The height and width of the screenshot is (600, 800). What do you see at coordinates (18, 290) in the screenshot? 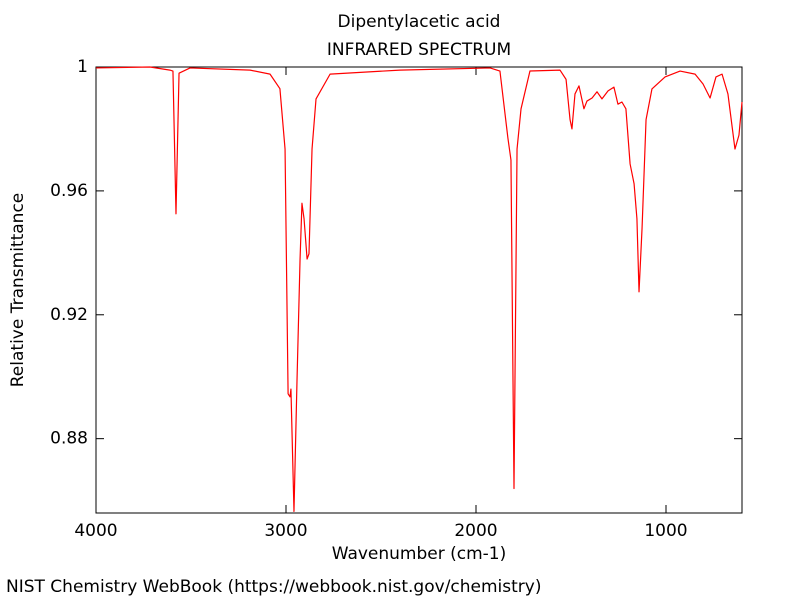
I see `y-axis-label: Relative Transmittance` at bounding box center [18, 290].